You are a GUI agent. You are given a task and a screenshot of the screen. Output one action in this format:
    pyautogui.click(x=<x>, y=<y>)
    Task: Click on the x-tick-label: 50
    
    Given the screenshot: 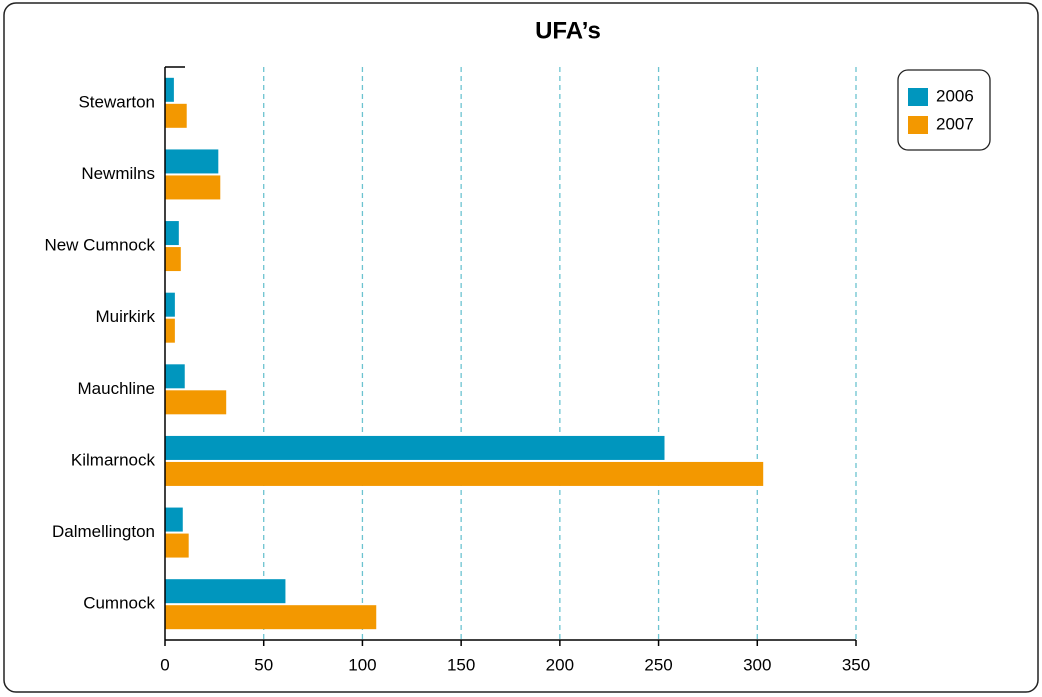 What is the action you would take?
    pyautogui.click(x=263, y=664)
    